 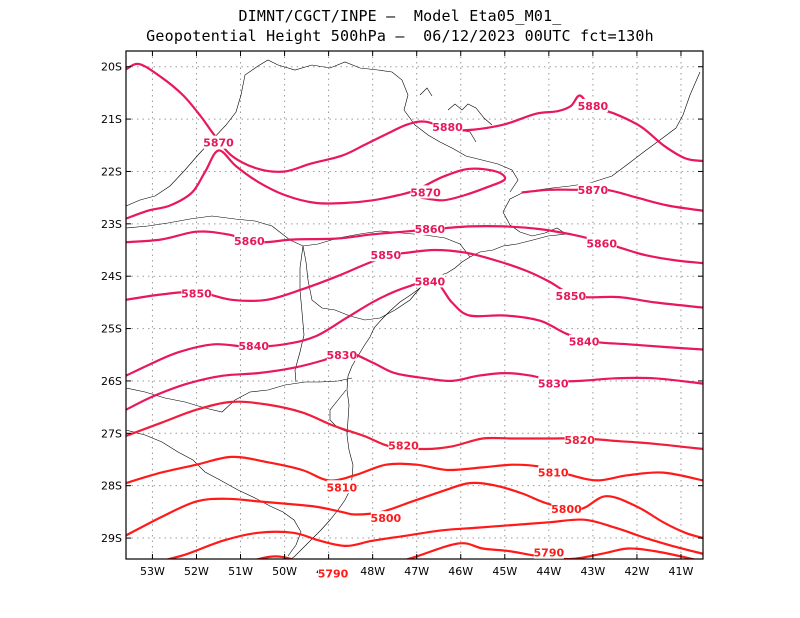 What do you see at coordinates (152, 571) in the screenshot?
I see `lon-tick-label: 53W` at bounding box center [152, 571].